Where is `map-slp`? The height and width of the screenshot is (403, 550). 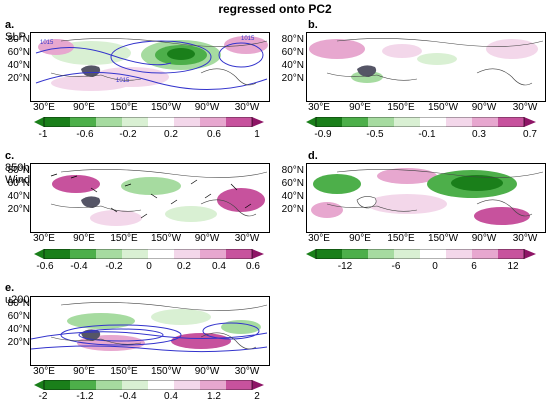 map-slp is located at coordinates (150, 67).